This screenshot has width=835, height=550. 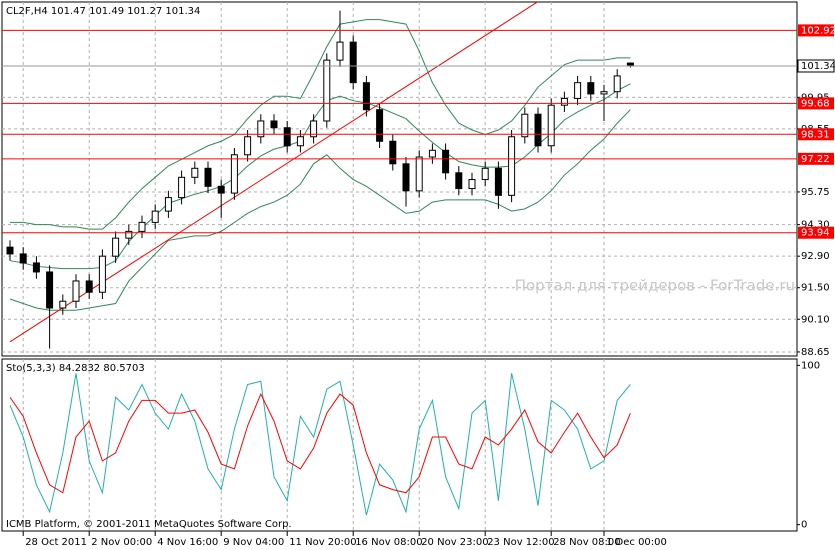 I want to click on level-label: 97.22, so click(x=815, y=159).